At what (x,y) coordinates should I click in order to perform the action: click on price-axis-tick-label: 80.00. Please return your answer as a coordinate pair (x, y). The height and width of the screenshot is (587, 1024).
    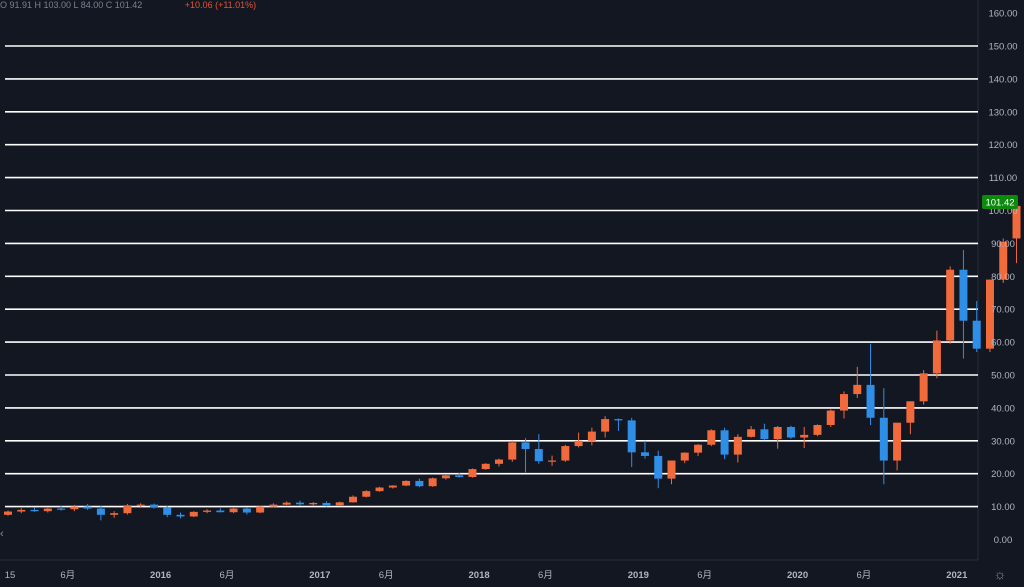
    Looking at the image, I should click on (1003, 277).